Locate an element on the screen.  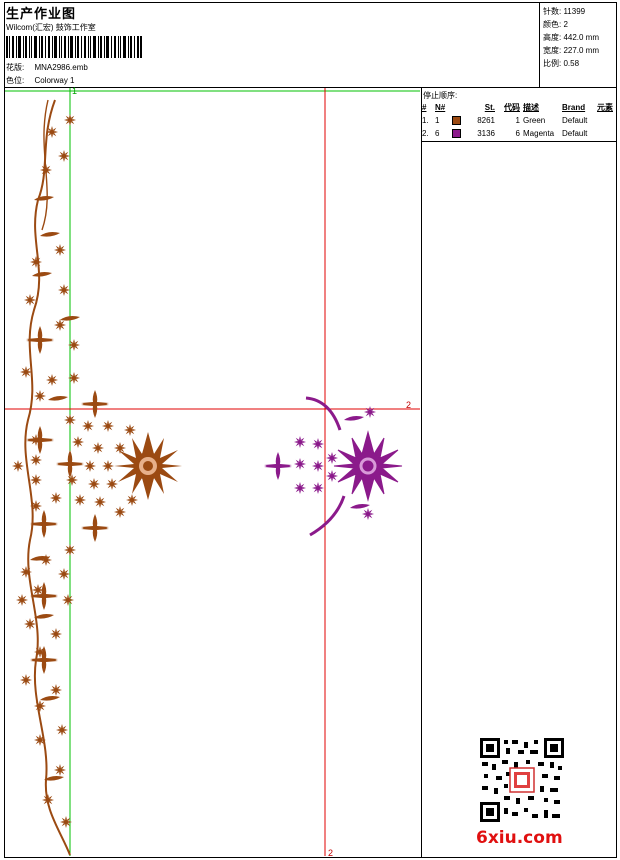
design-width: 宽度: 227.0 mm is located at coordinates (571, 50).